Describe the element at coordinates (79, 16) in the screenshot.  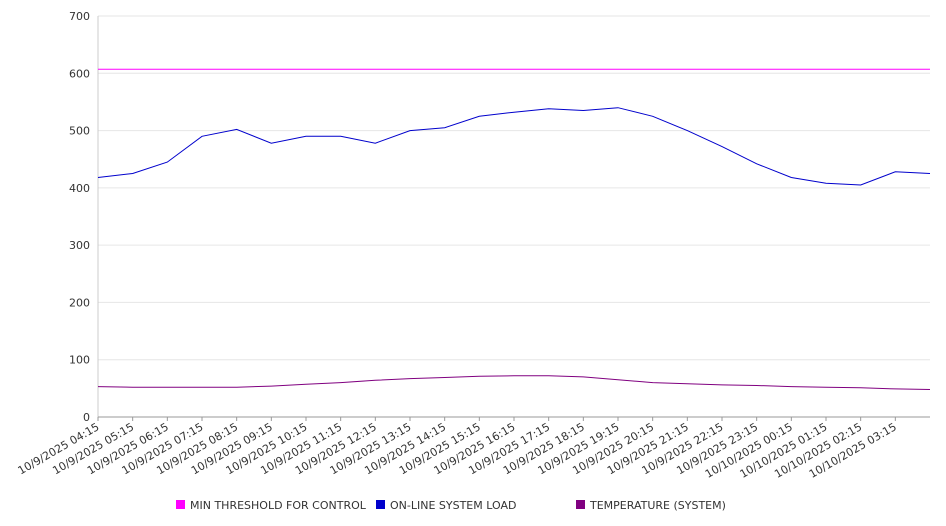
I see `y-tick-label: 700` at that location.